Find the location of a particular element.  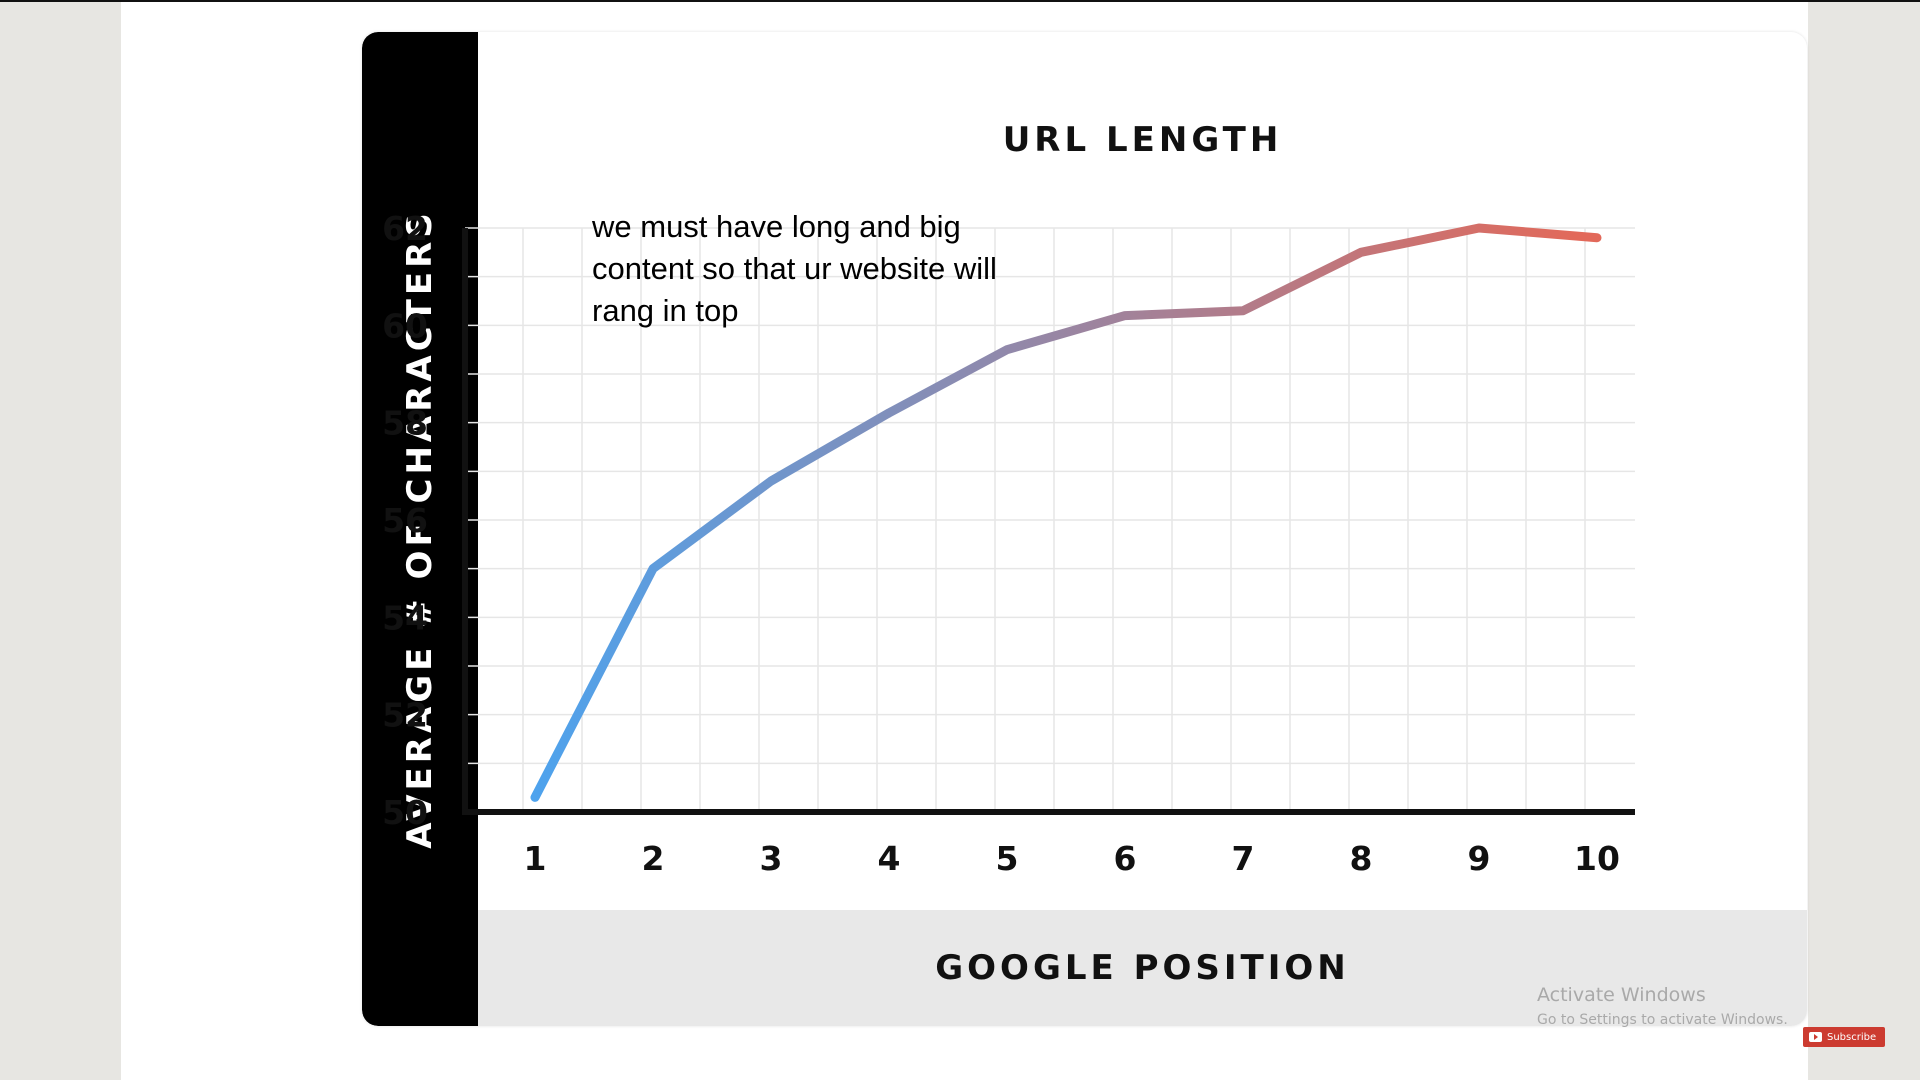

subscribe-button: Subscribe is located at coordinates (1844, 1037).